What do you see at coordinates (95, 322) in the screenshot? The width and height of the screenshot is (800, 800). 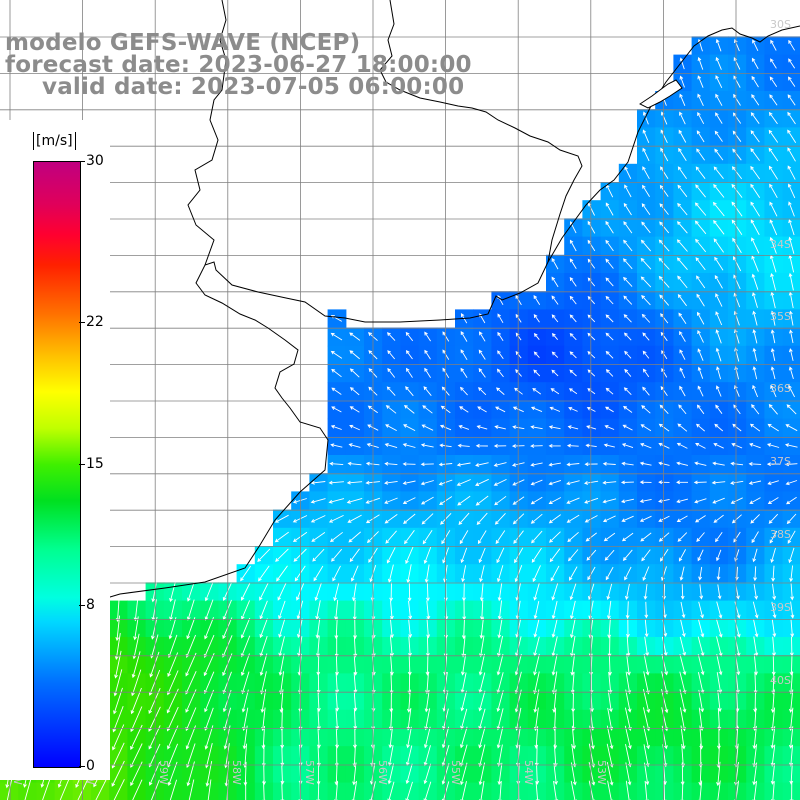 I see `legend-tick-label: 22` at bounding box center [95, 322].